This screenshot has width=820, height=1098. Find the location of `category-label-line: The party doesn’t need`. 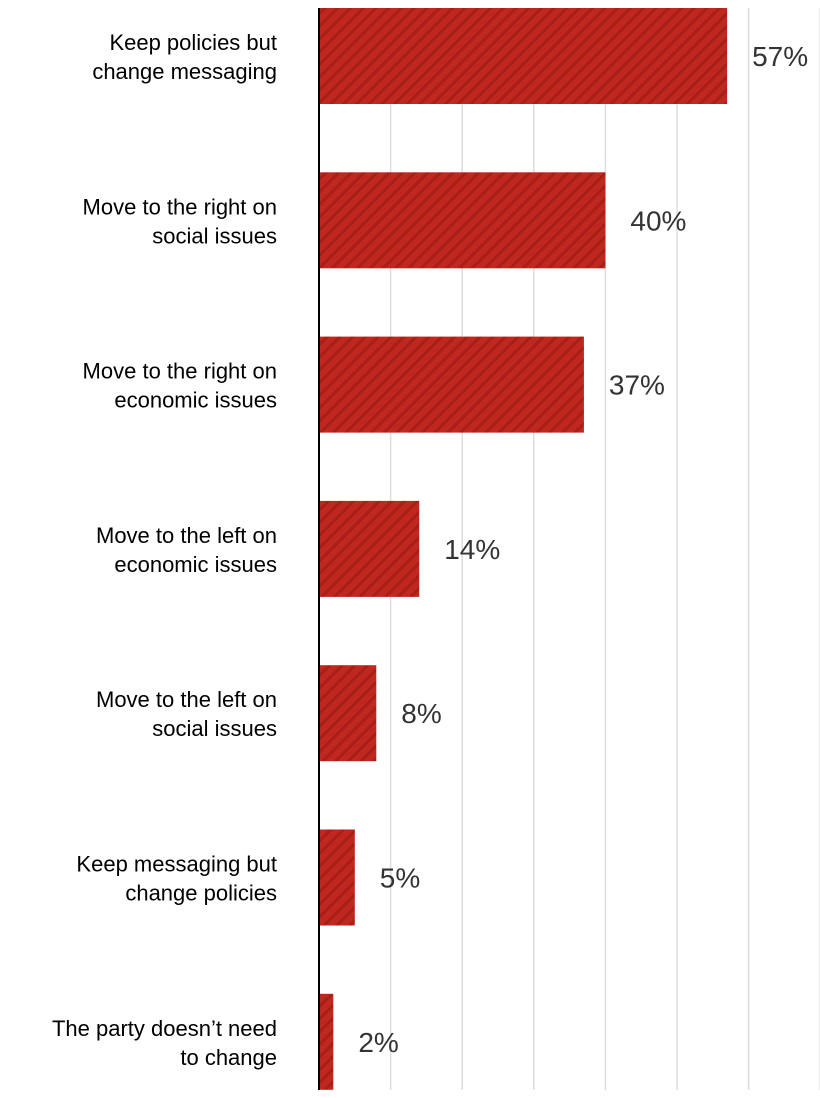

category-label-line: The party doesn’t need is located at coordinates (164, 1028).